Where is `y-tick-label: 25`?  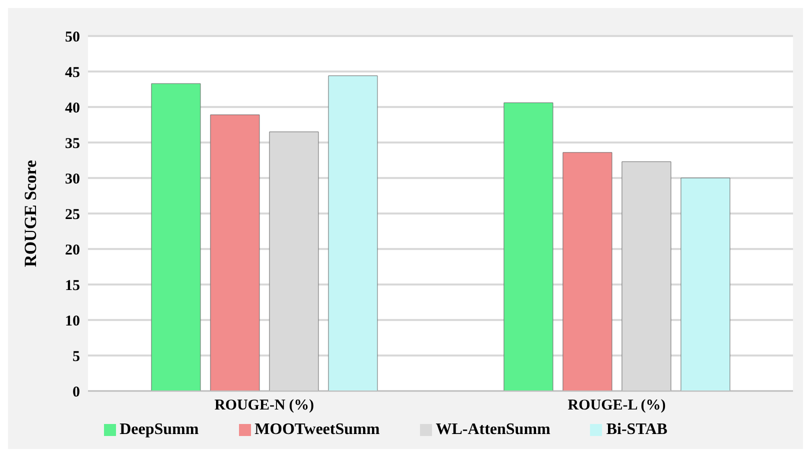 y-tick-label: 25 is located at coordinates (72, 214).